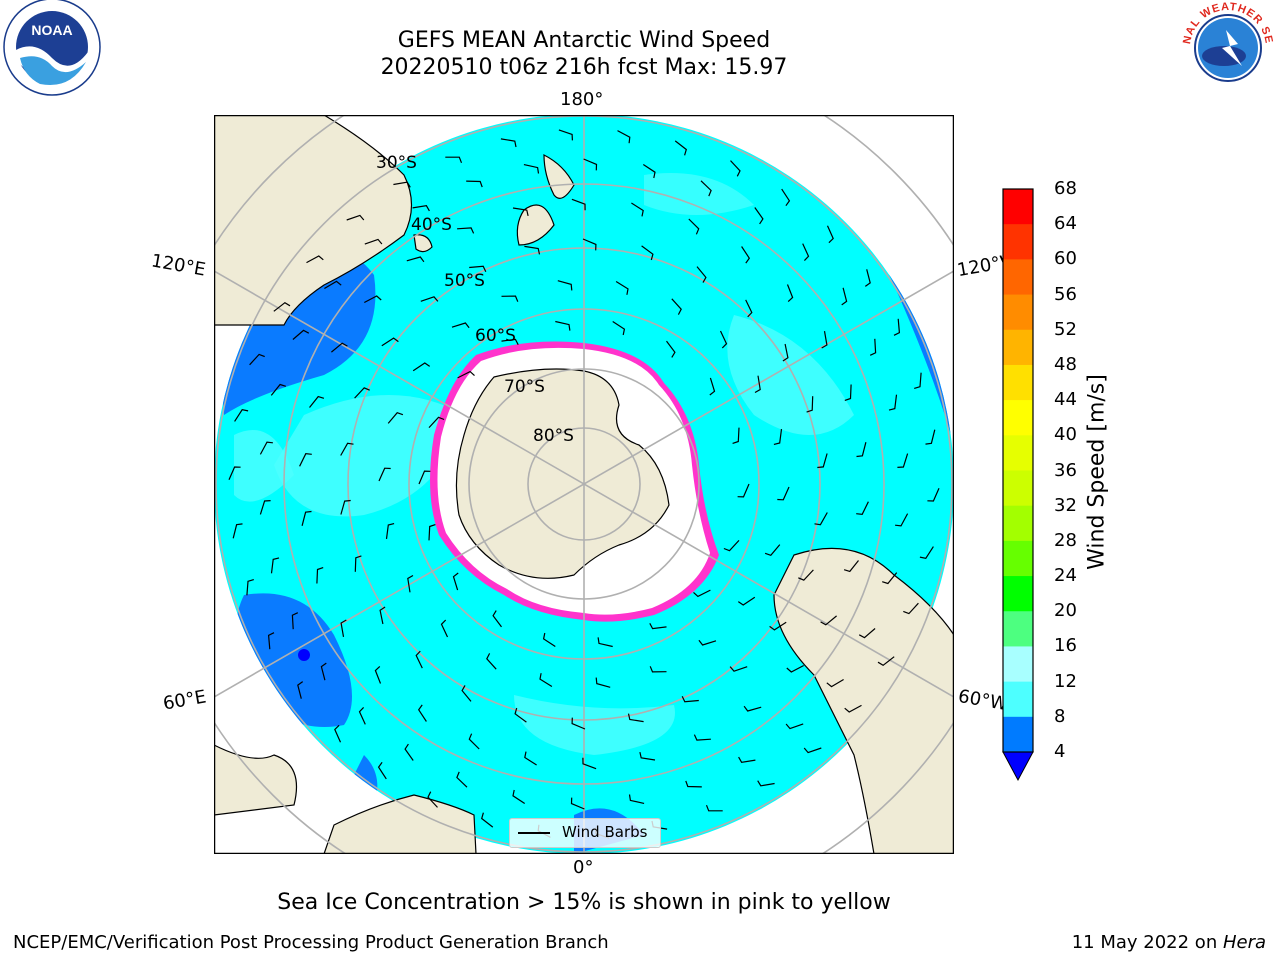 The height and width of the screenshot is (960, 1280). I want to click on lat-label-60s: 60°S, so click(495, 336).